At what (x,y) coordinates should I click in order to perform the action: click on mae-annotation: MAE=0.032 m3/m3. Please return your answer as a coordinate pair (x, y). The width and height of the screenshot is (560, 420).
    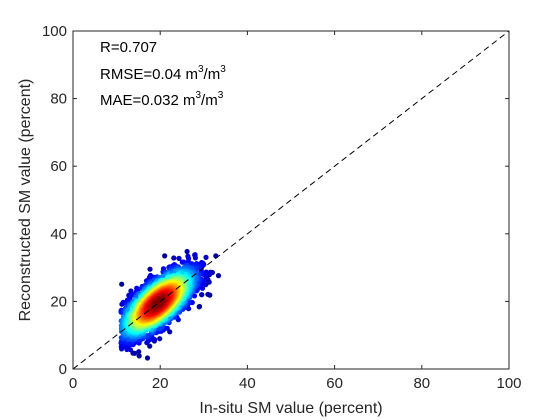
    Looking at the image, I should click on (162, 99).